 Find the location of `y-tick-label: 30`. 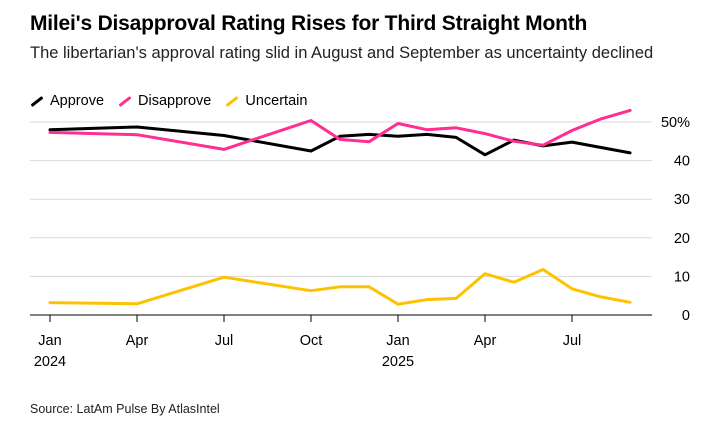

y-tick-label: 30 is located at coordinates (682, 200).